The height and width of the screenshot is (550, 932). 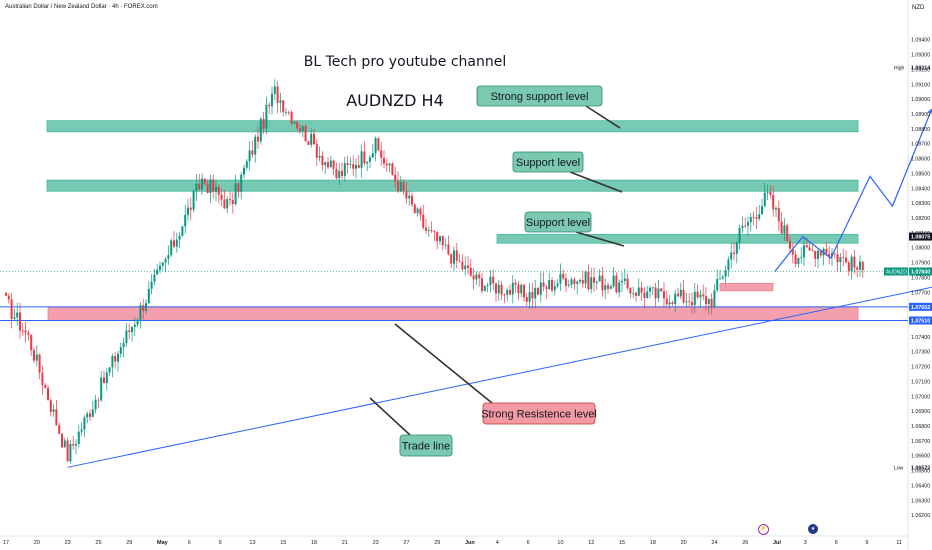 I want to click on support-level-callout-2-leader, so click(x=600, y=239).